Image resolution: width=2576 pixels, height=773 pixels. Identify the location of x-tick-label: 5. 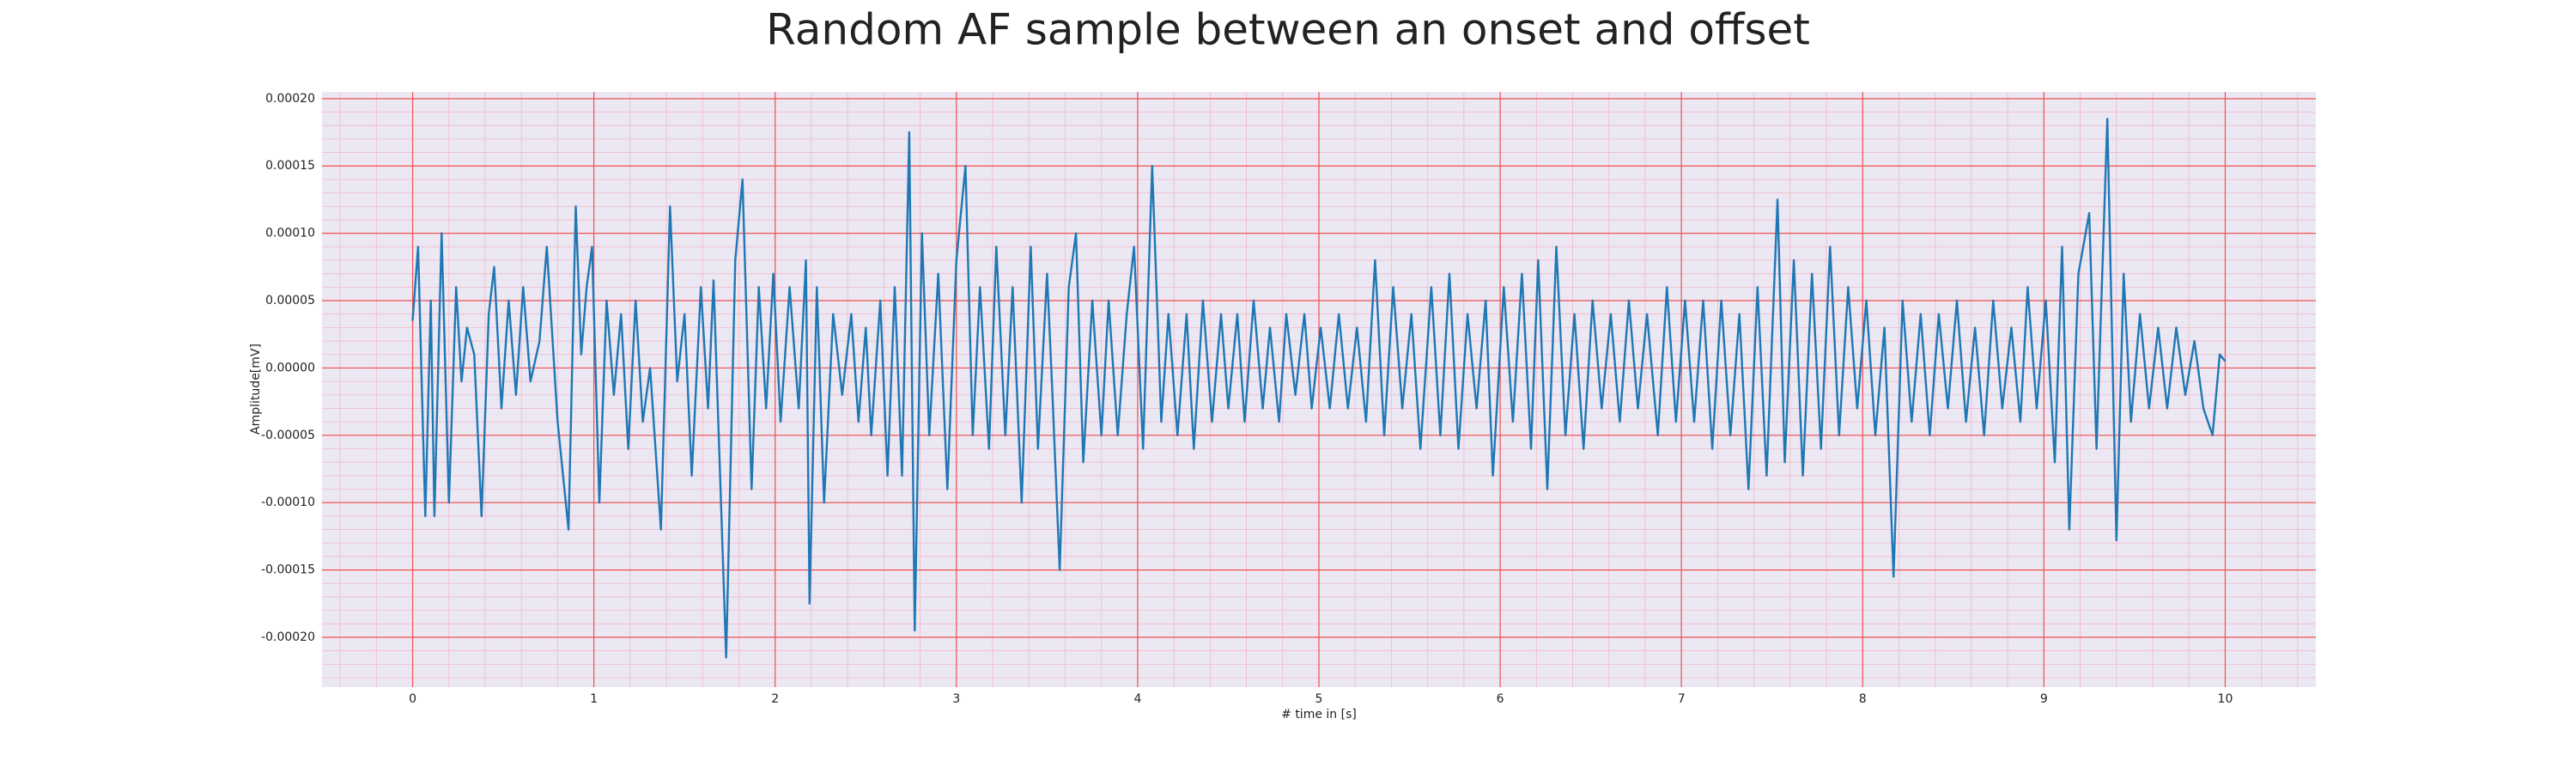
(1319, 699).